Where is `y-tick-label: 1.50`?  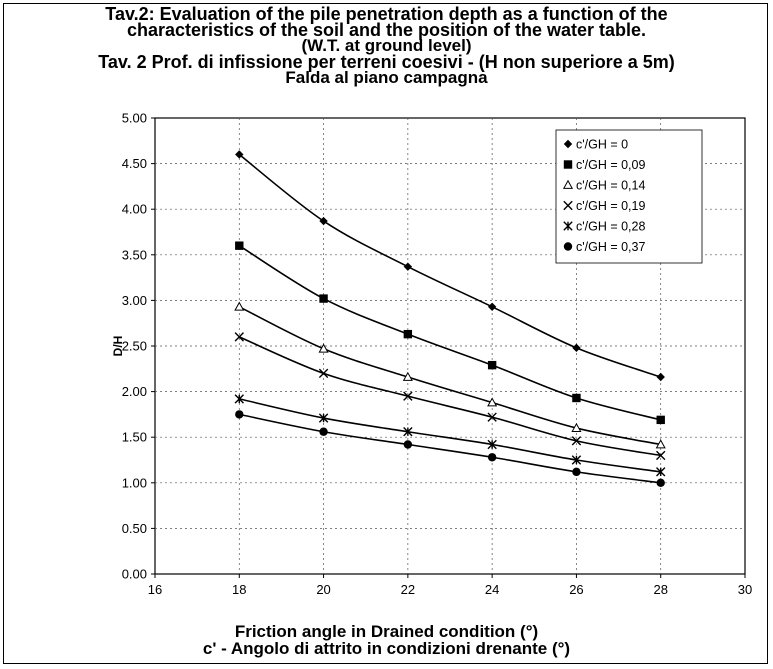 y-tick-label: 1.50 is located at coordinates (134, 437).